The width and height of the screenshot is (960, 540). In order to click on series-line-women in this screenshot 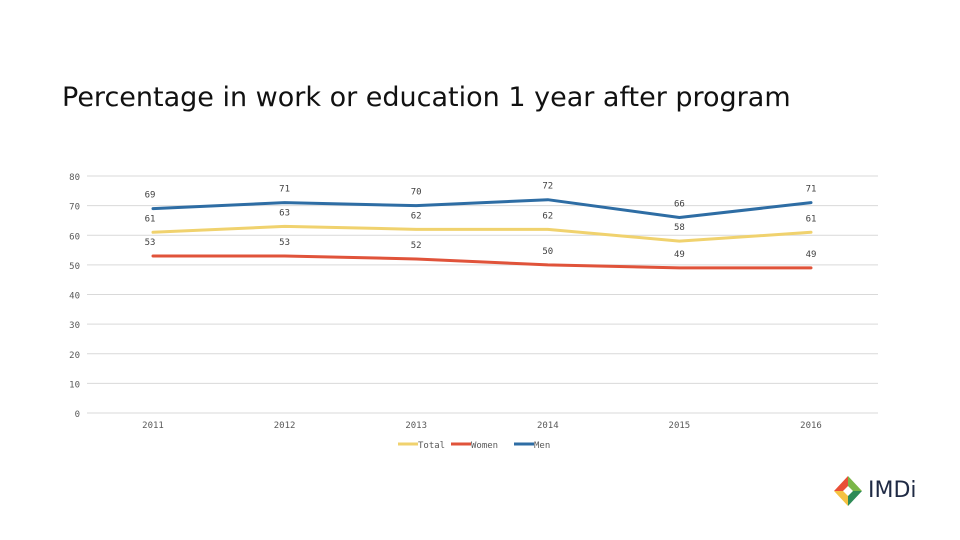, I will do `click(482, 262)`.